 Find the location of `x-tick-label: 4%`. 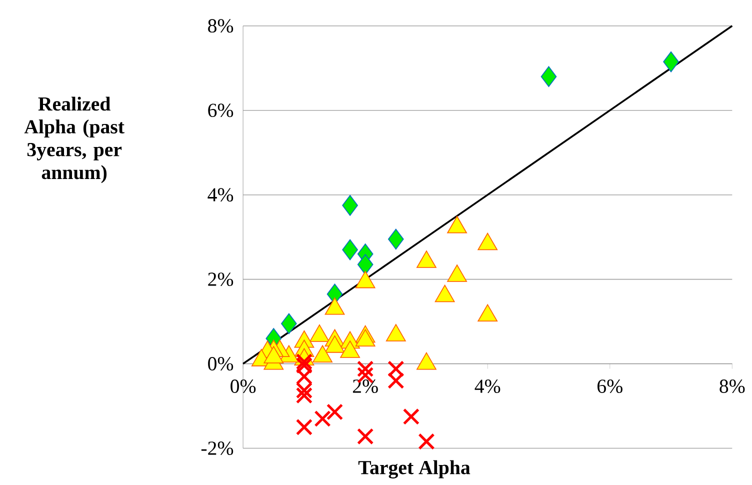

x-tick-label: 4% is located at coordinates (487, 386).